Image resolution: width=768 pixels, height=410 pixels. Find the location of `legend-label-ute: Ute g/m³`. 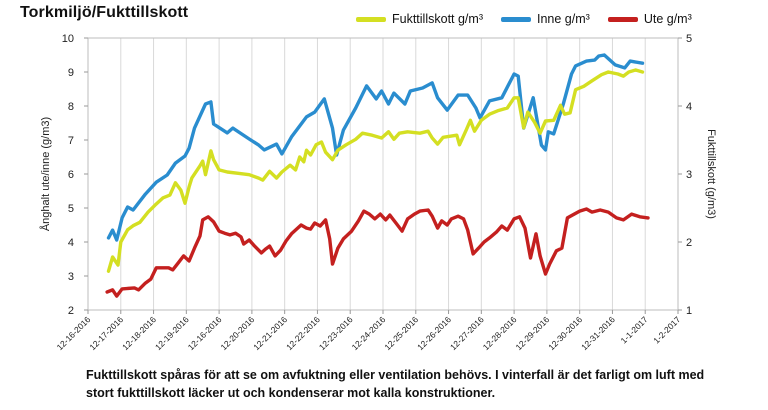

legend-label-ute: Ute g/m³ is located at coordinates (667, 19).